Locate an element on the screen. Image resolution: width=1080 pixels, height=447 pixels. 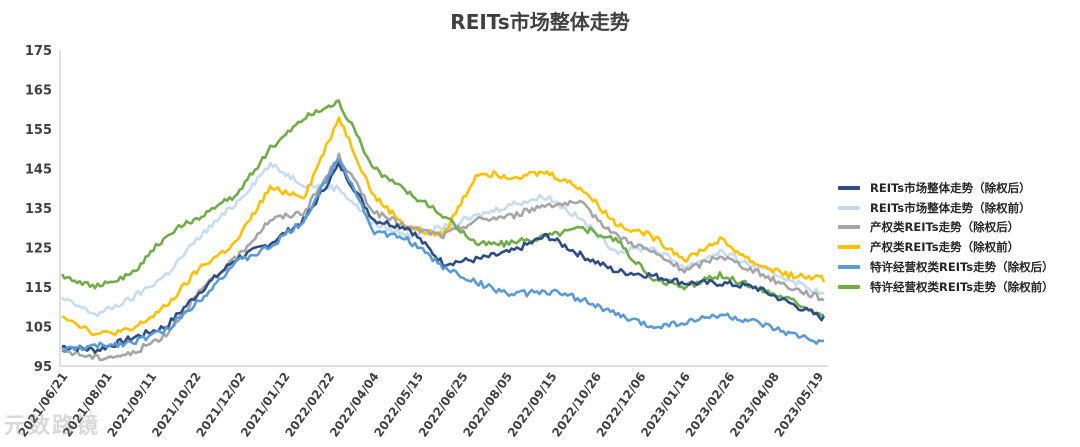
watermark-logo: 元数路镜 is located at coordinates (52, 426).